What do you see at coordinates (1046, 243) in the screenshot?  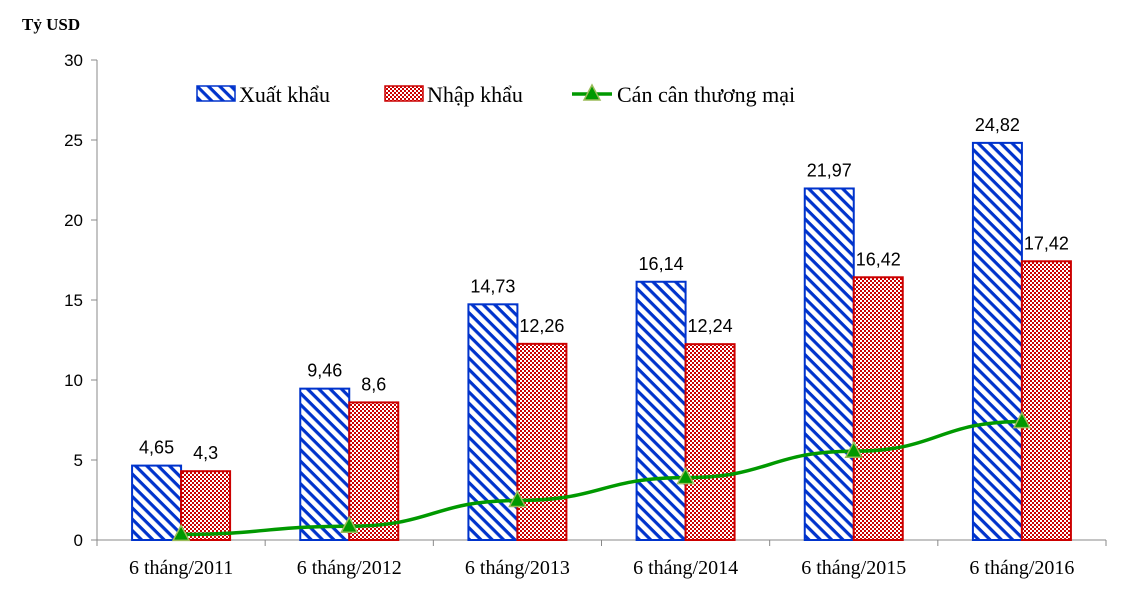 I see `data-label: 17,42` at bounding box center [1046, 243].